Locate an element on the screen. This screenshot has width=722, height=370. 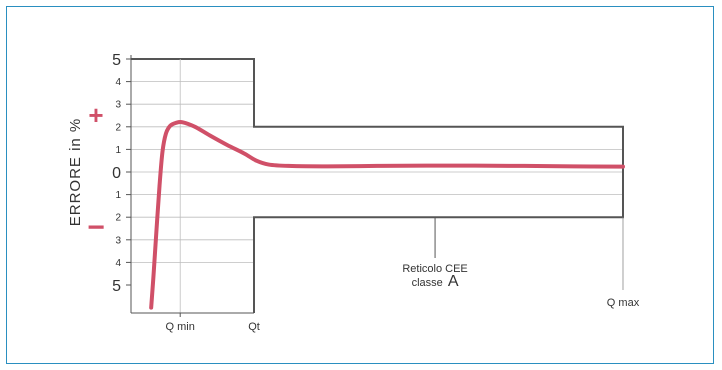
annotation-classe: classe is located at coordinates (427, 283).